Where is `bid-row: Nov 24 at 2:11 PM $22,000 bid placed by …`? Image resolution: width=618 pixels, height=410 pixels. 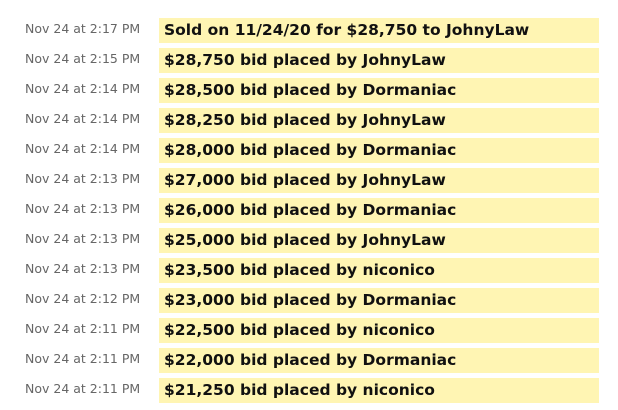
bid-row: Nov 24 at 2:11 PM $22,000 bid placed by … is located at coordinates (309, 360).